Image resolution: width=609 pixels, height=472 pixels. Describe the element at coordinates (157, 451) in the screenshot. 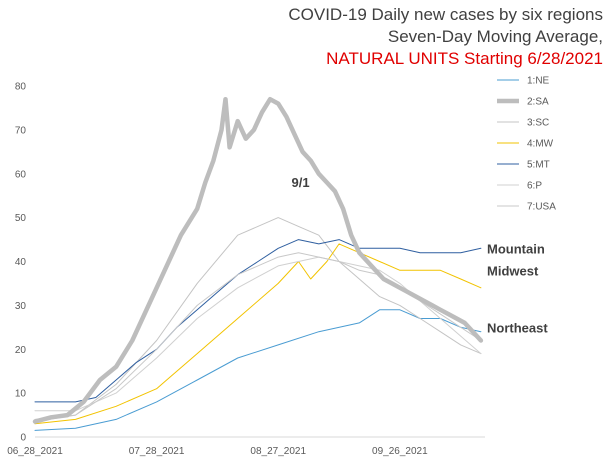

I see `x-tick-label: 07_28_2021` at that location.